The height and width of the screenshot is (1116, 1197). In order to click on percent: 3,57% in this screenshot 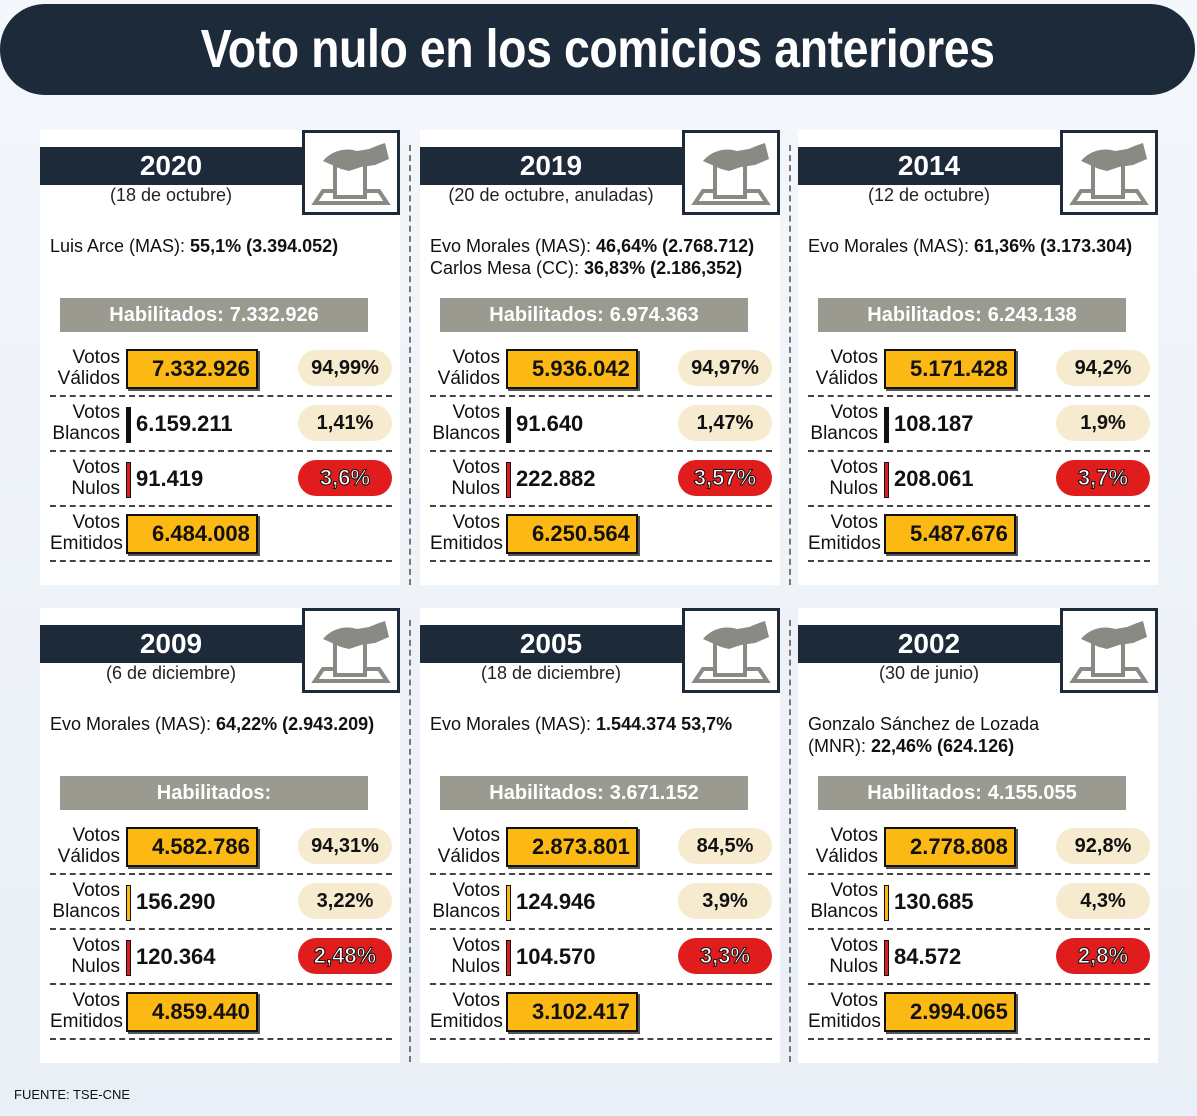, I will do `click(725, 478)`.